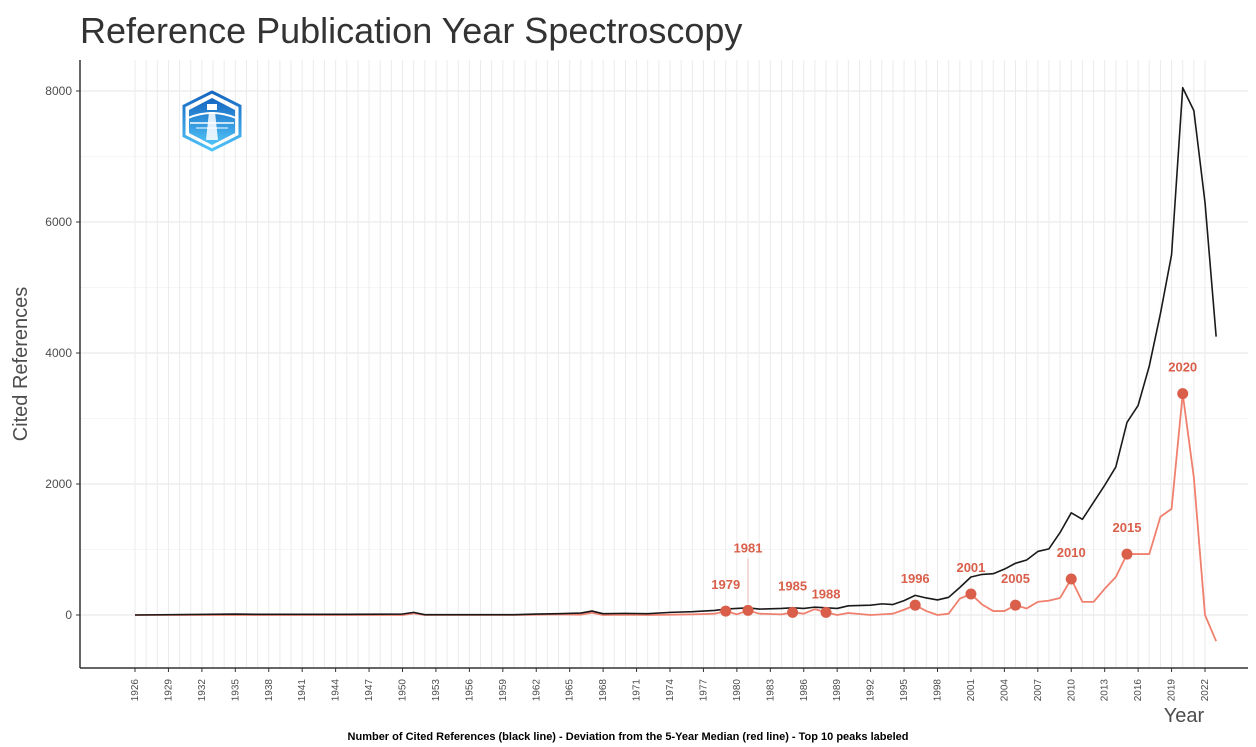 The height and width of the screenshot is (747, 1256). I want to click on x-tick-label: 1965, so click(570, 690).